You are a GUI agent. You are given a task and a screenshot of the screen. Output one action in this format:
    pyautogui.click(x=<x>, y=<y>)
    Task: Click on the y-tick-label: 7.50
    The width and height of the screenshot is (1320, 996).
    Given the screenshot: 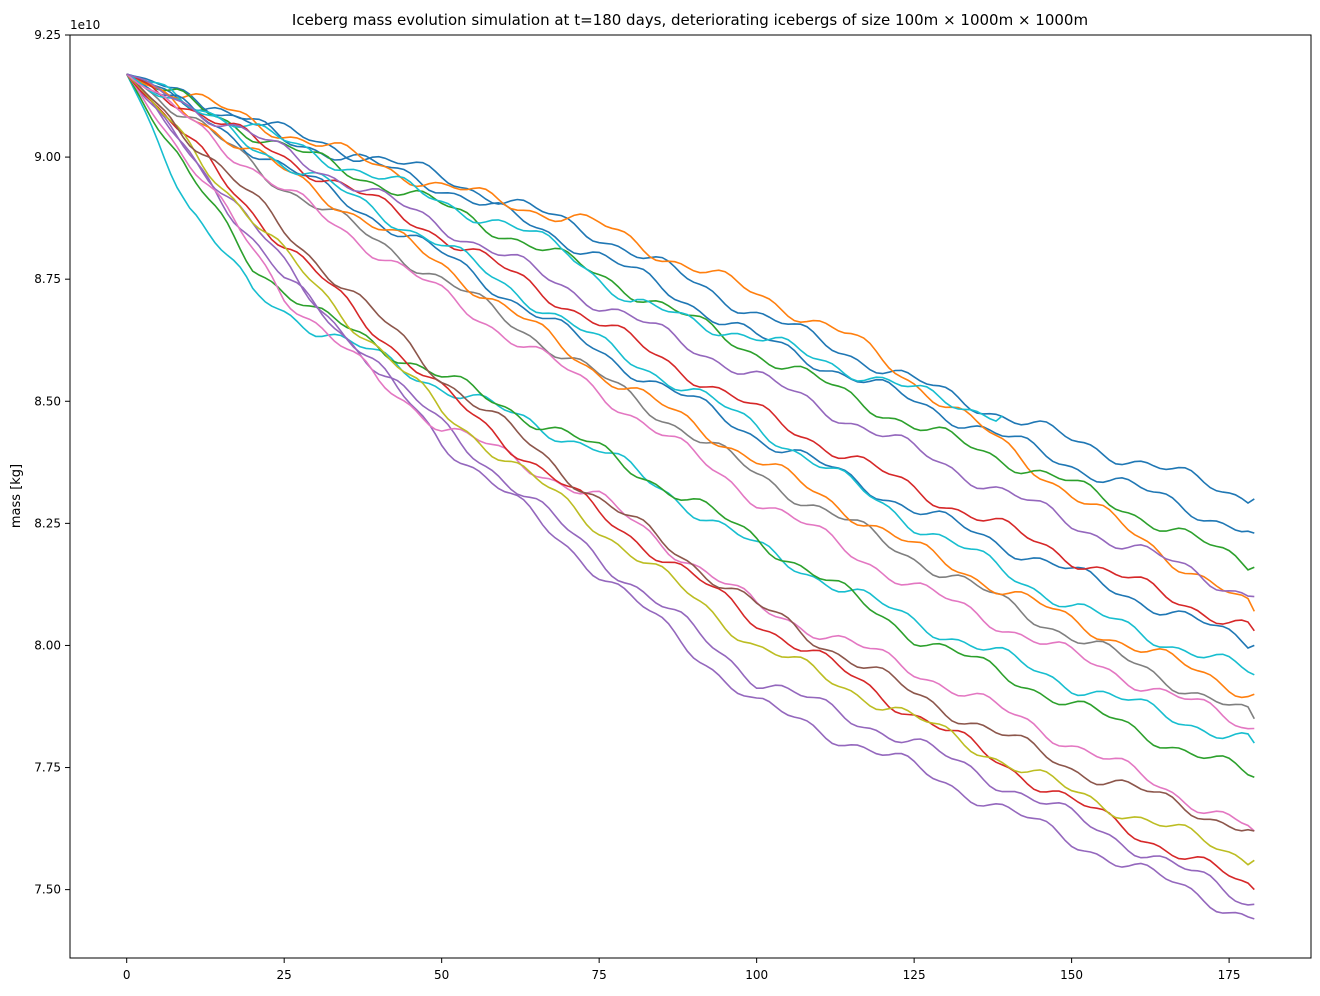 What is the action you would take?
    pyautogui.click(x=47, y=890)
    